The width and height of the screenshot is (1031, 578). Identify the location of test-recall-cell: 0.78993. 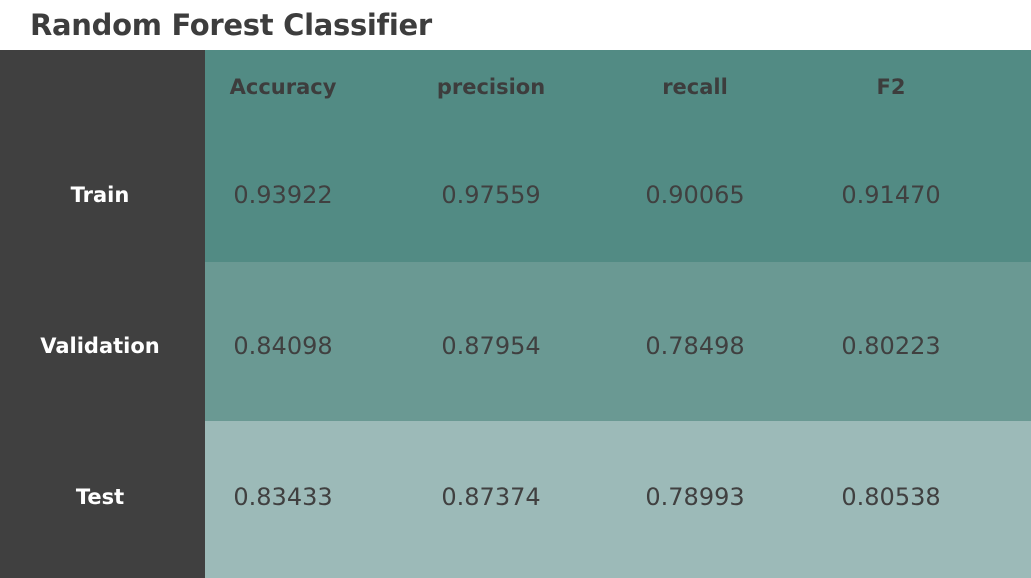
(695, 497).